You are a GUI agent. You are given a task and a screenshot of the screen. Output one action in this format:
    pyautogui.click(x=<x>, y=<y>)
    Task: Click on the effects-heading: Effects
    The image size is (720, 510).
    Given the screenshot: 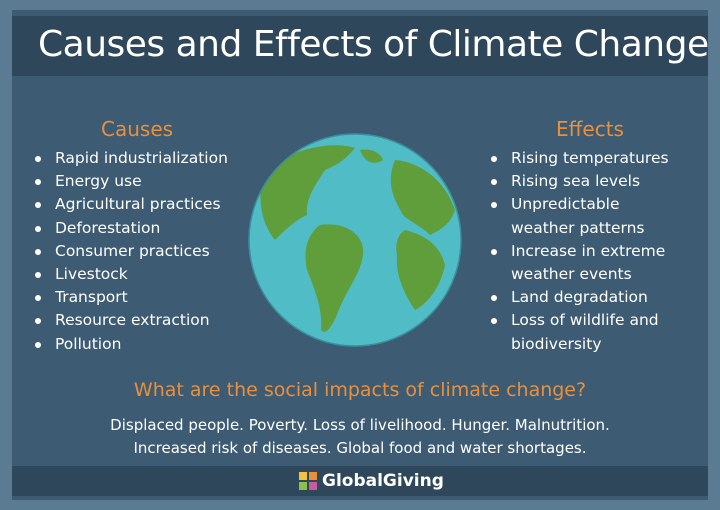 What is the action you would take?
    pyautogui.click(x=590, y=129)
    